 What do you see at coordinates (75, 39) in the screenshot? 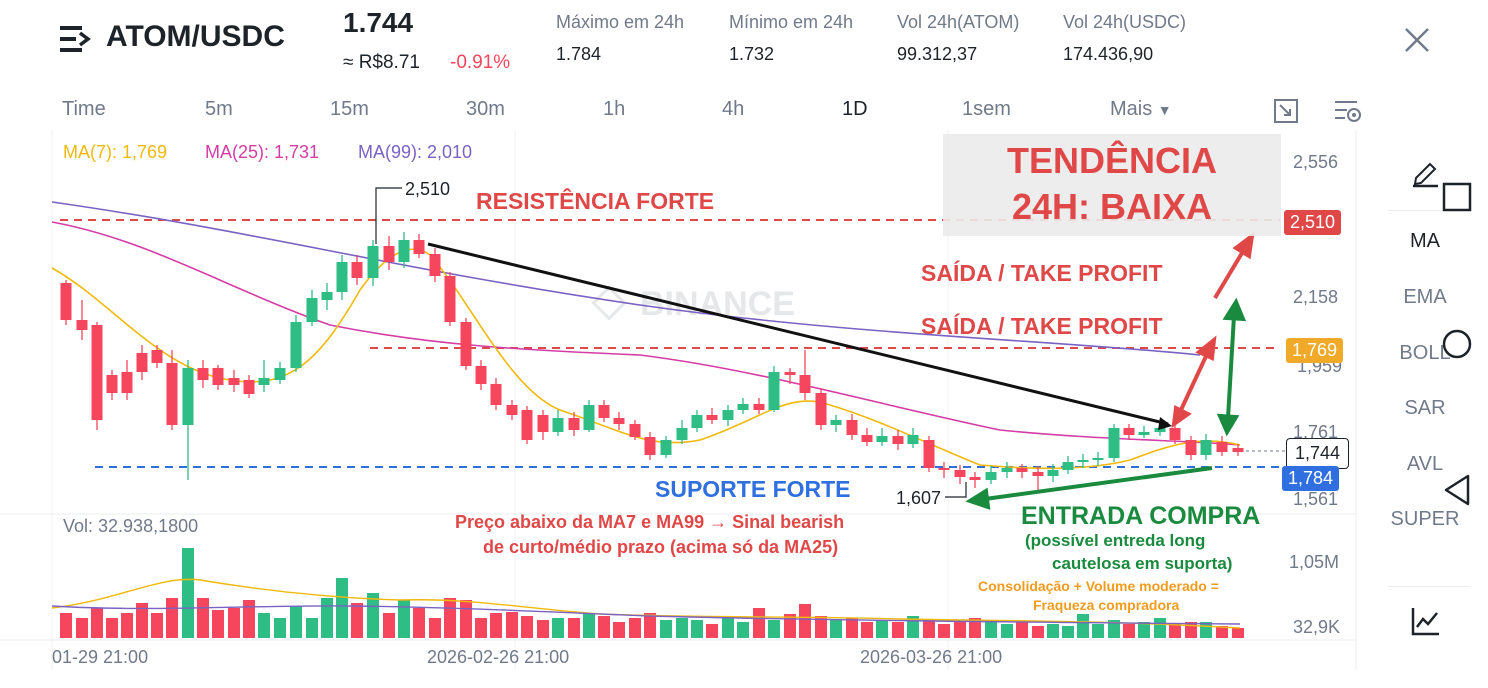
I see `menu-icon` at bounding box center [75, 39].